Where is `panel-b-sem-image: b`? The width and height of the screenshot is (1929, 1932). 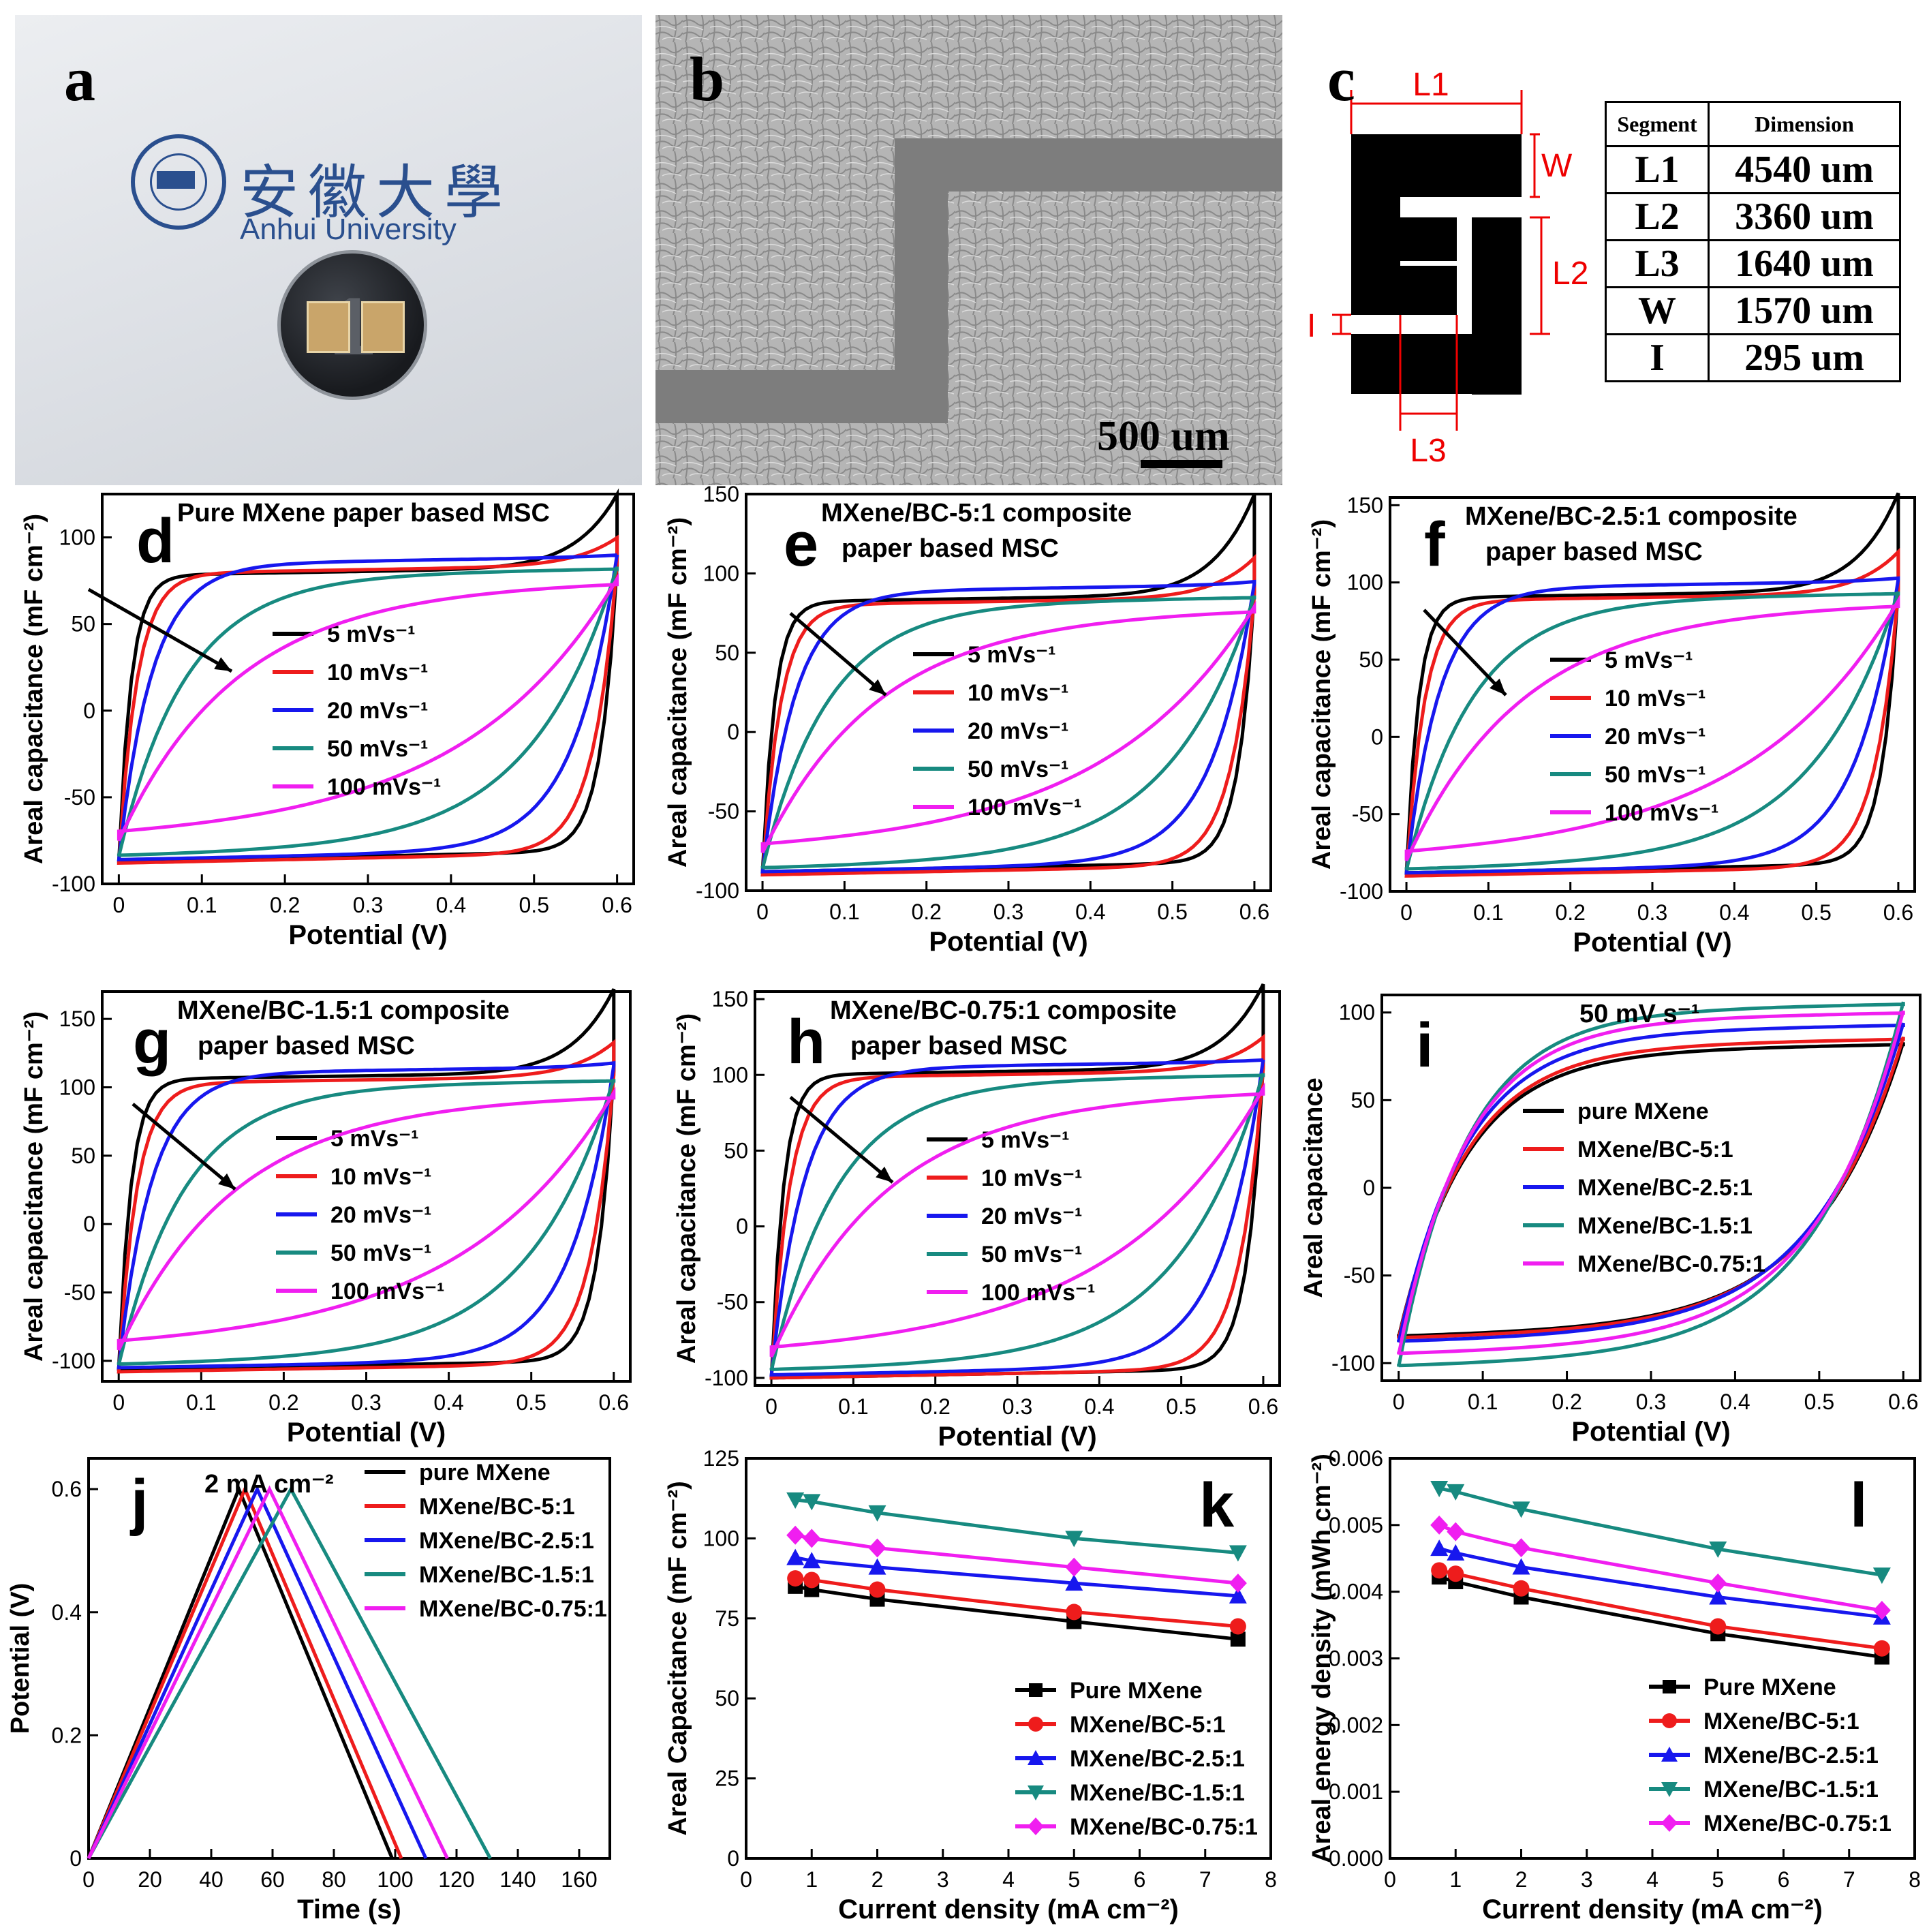
panel-b-sem-image: b is located at coordinates (968, 250).